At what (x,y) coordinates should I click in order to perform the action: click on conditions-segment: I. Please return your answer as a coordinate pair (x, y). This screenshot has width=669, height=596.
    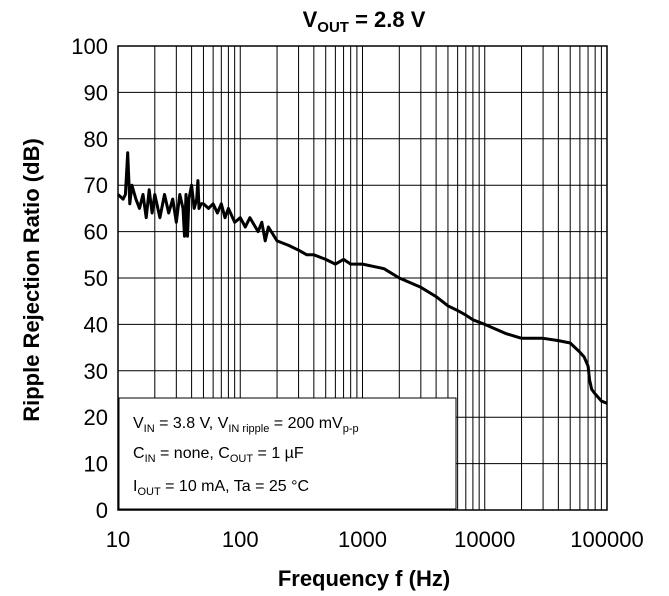
    Looking at the image, I should click on (135, 486).